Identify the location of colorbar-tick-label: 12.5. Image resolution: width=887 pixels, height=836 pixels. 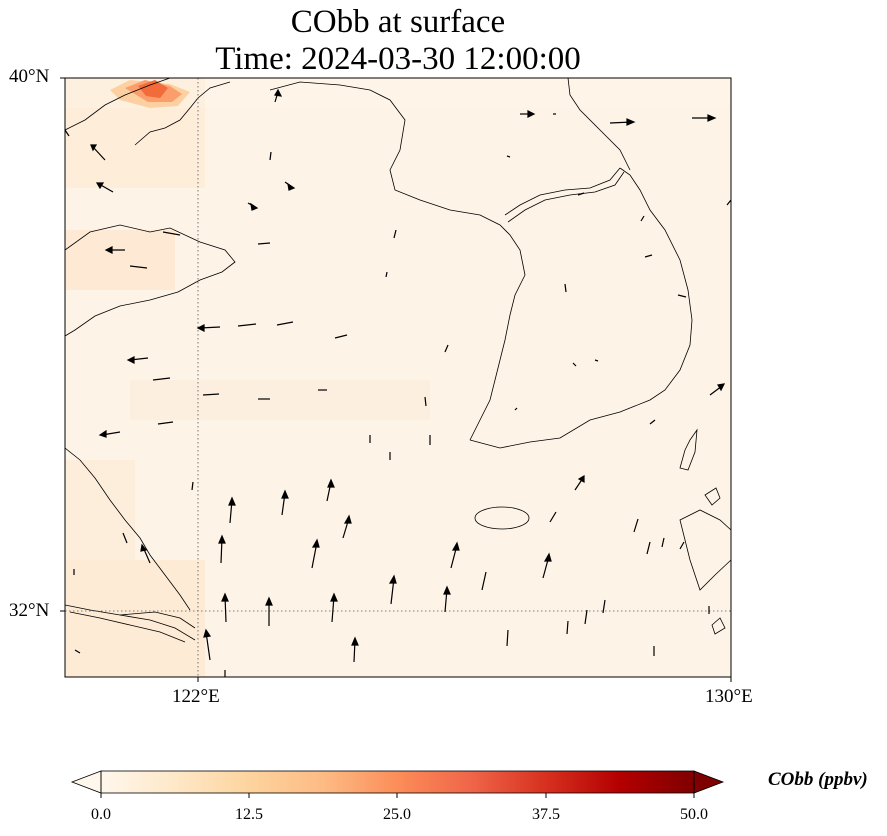
(249, 814).